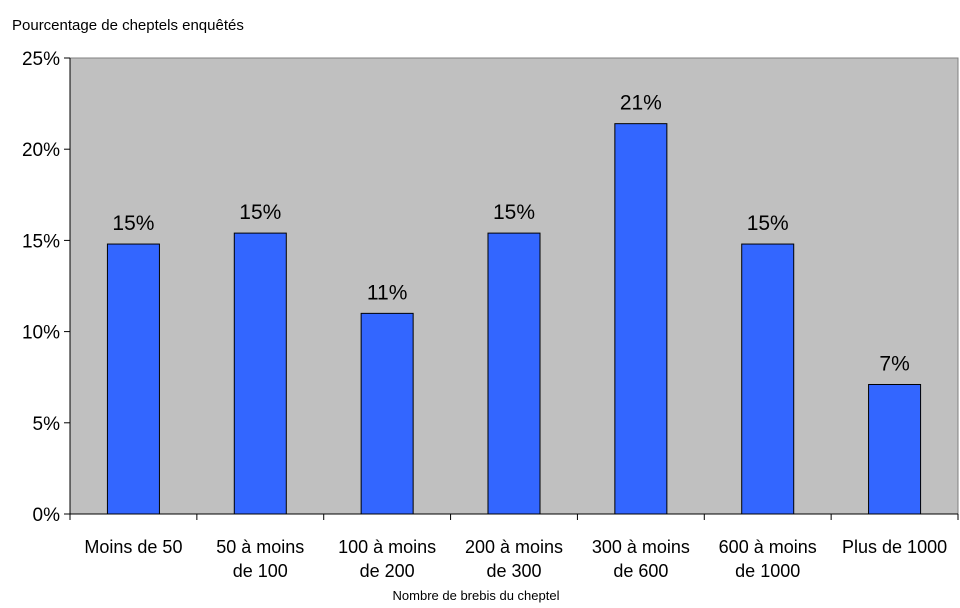 The height and width of the screenshot is (608, 960). What do you see at coordinates (47, 515) in the screenshot?
I see `y-tick-label: 0%` at bounding box center [47, 515].